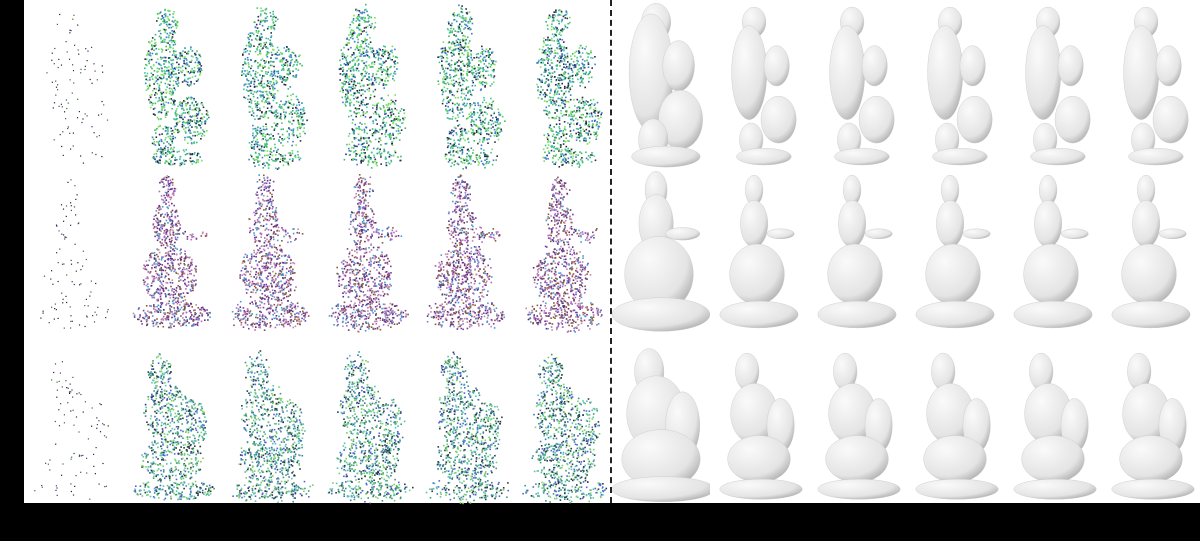 The width and height of the screenshot is (1200, 541). Describe the element at coordinates (761, 426) in the screenshot. I see `mesh-crouching-figure-mesh-2-render` at that location.